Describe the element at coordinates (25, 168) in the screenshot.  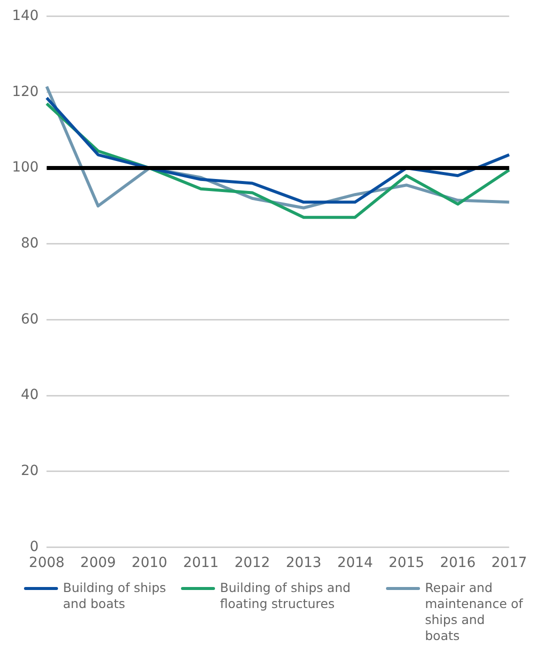
I see `y-tick-label: 100` at that location.